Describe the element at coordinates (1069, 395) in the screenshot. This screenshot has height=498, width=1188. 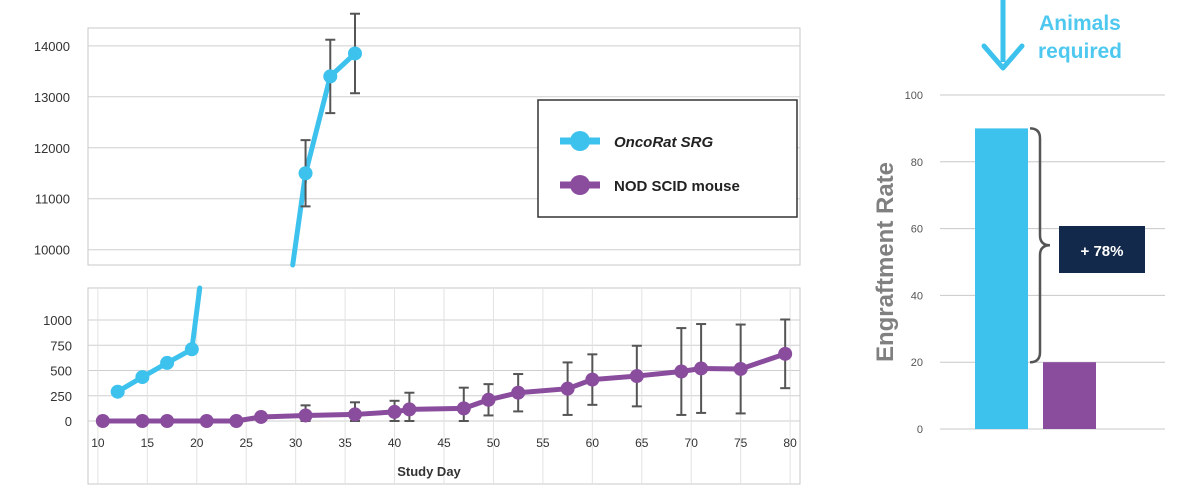
I see `bar-nod-scid-mouse` at that location.